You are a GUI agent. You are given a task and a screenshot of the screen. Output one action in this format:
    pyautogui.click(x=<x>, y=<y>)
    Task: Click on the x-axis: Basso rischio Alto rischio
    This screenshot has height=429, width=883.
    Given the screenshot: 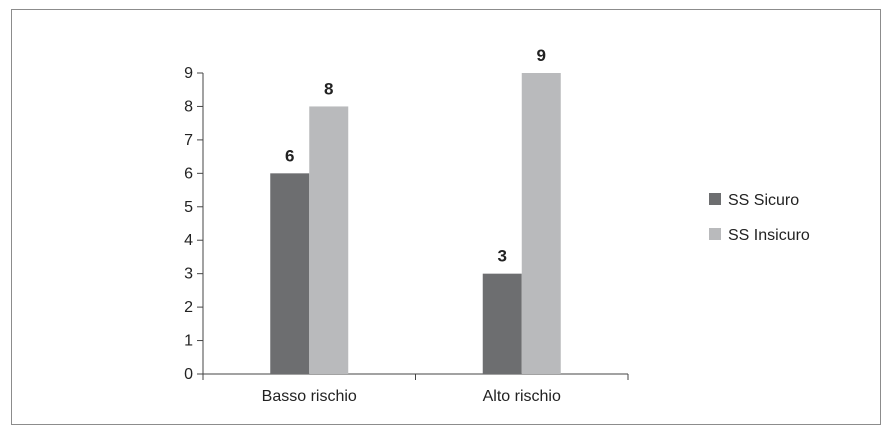 What is the action you would take?
    pyautogui.click(x=415, y=389)
    